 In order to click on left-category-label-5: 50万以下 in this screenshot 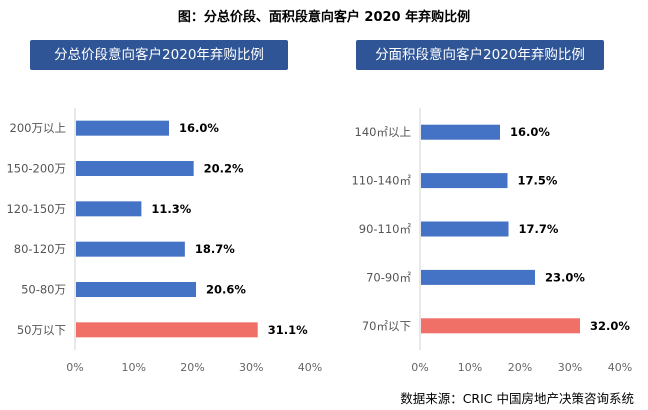, I will do `click(41, 330)`.